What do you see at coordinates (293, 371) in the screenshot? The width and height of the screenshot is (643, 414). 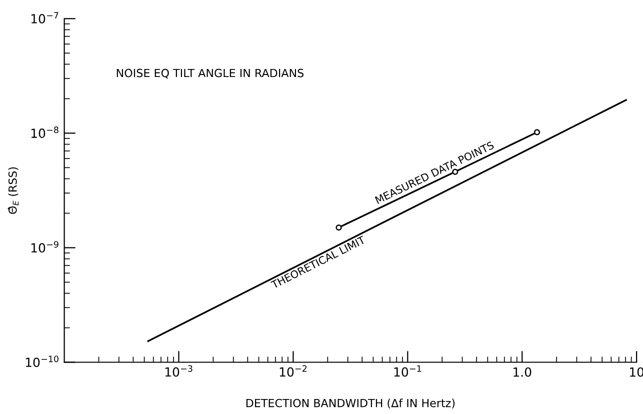 I see `x-tick-label: 10$^{−2}$` at bounding box center [293, 371].